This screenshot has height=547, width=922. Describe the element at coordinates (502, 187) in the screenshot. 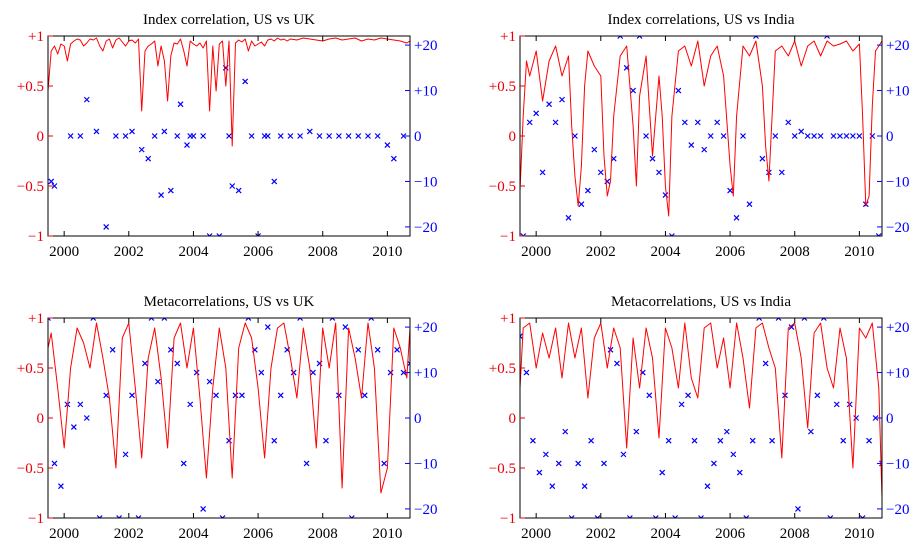

I see `y-left-tick-label: −0.5` at that location.